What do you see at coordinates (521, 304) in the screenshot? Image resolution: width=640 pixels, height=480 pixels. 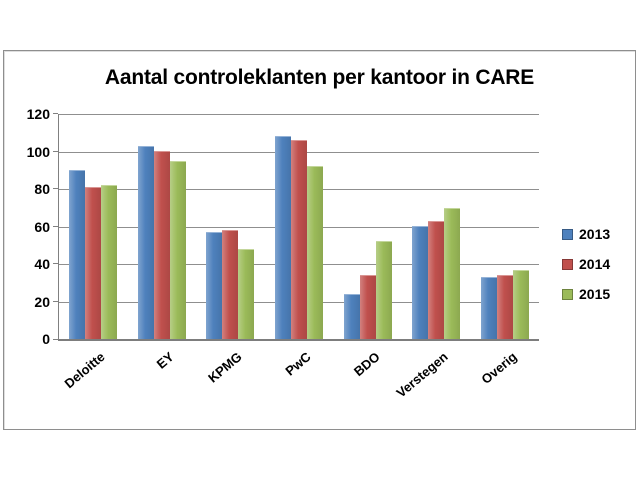 I see `bar-2015-overig` at bounding box center [521, 304].